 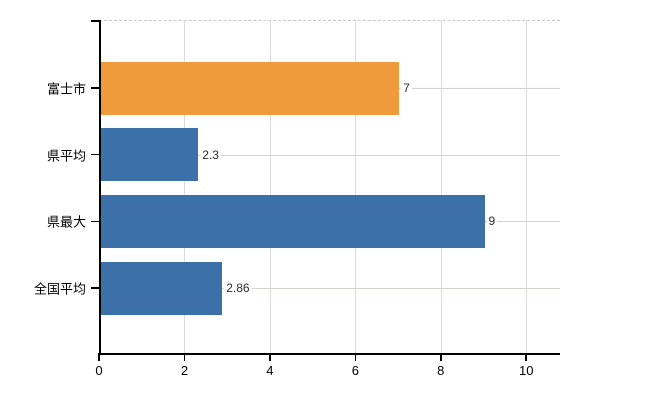 I want to click on plot-top-border, so click(x=329, y=20).